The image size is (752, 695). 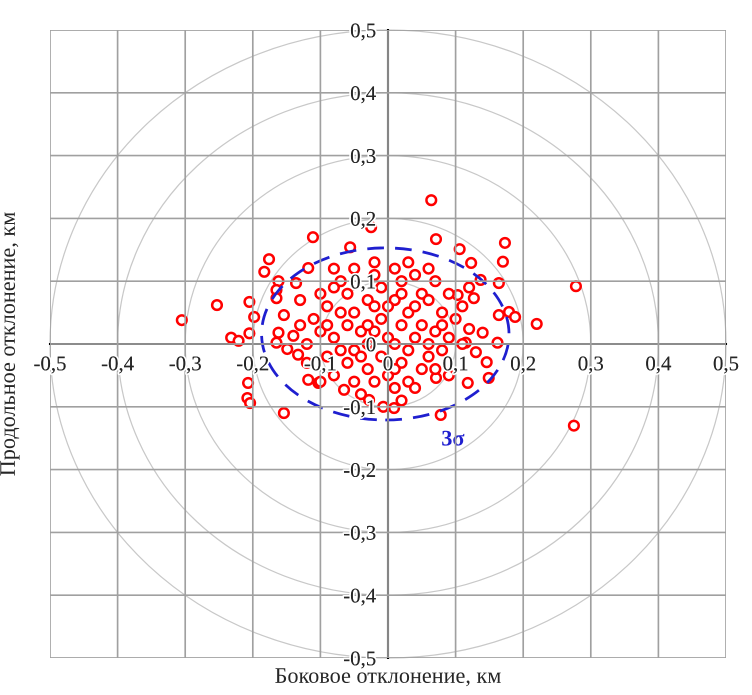 I want to click on x-tick-label: -0,4, so click(x=118, y=365).